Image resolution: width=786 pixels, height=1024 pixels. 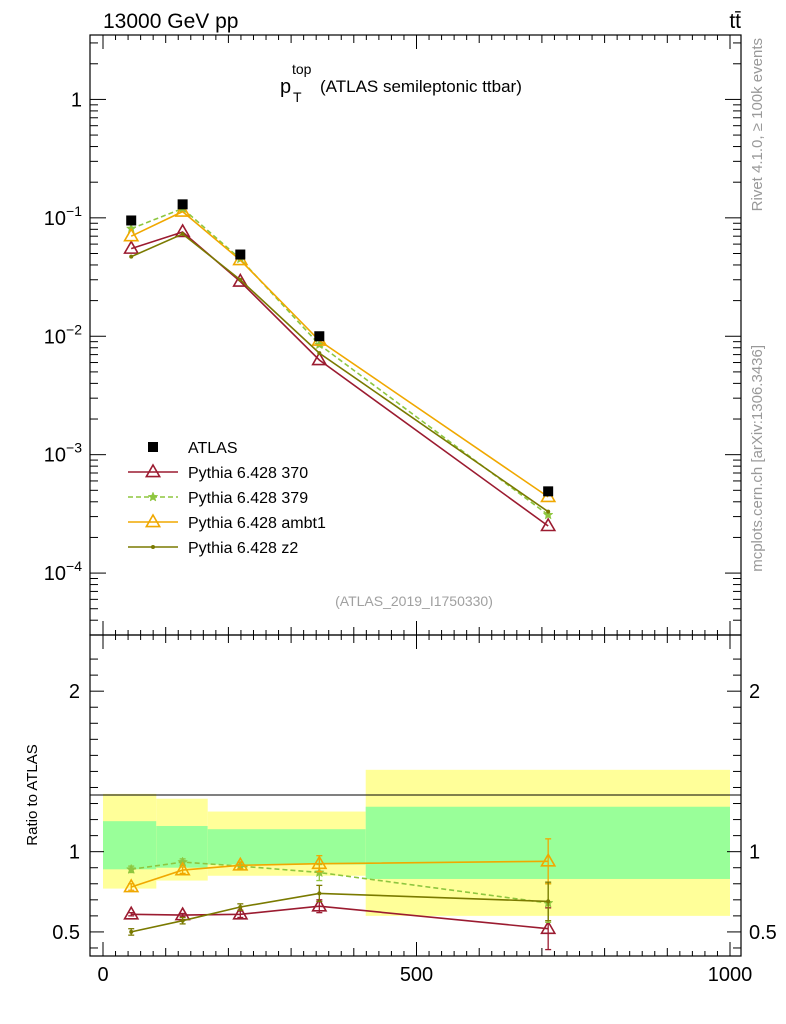 I want to click on mcplots-label: mcplots.cern.ch [arXiv:1306.3436], so click(x=757, y=458).